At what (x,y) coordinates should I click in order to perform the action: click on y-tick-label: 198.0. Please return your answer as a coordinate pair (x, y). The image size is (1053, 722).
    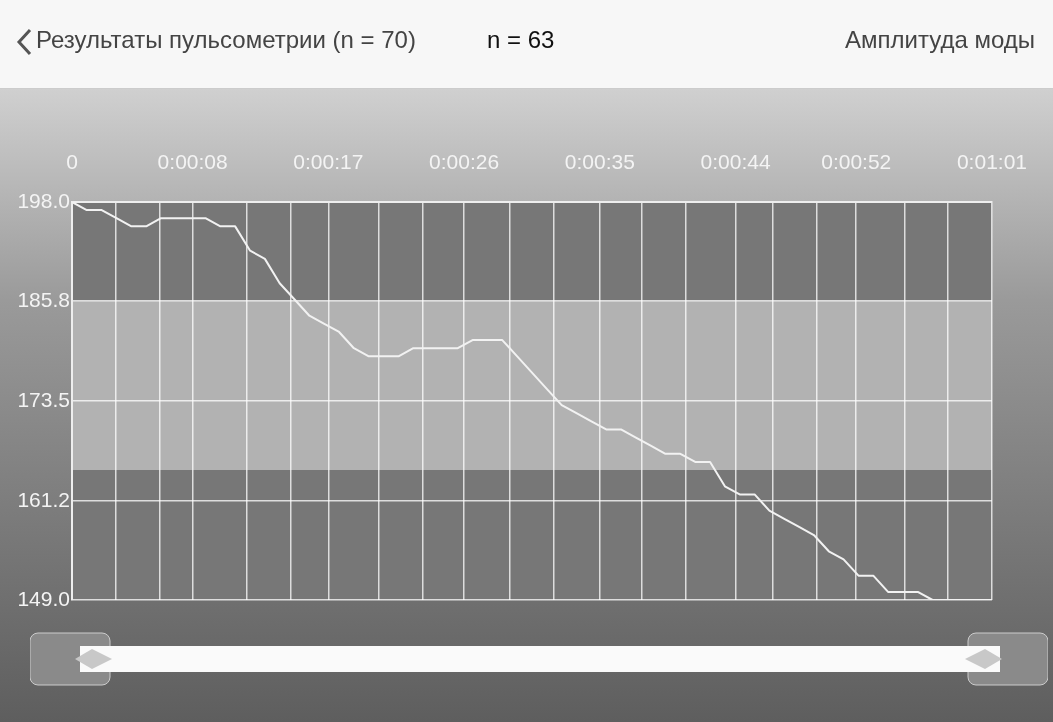
    Looking at the image, I should click on (43, 200).